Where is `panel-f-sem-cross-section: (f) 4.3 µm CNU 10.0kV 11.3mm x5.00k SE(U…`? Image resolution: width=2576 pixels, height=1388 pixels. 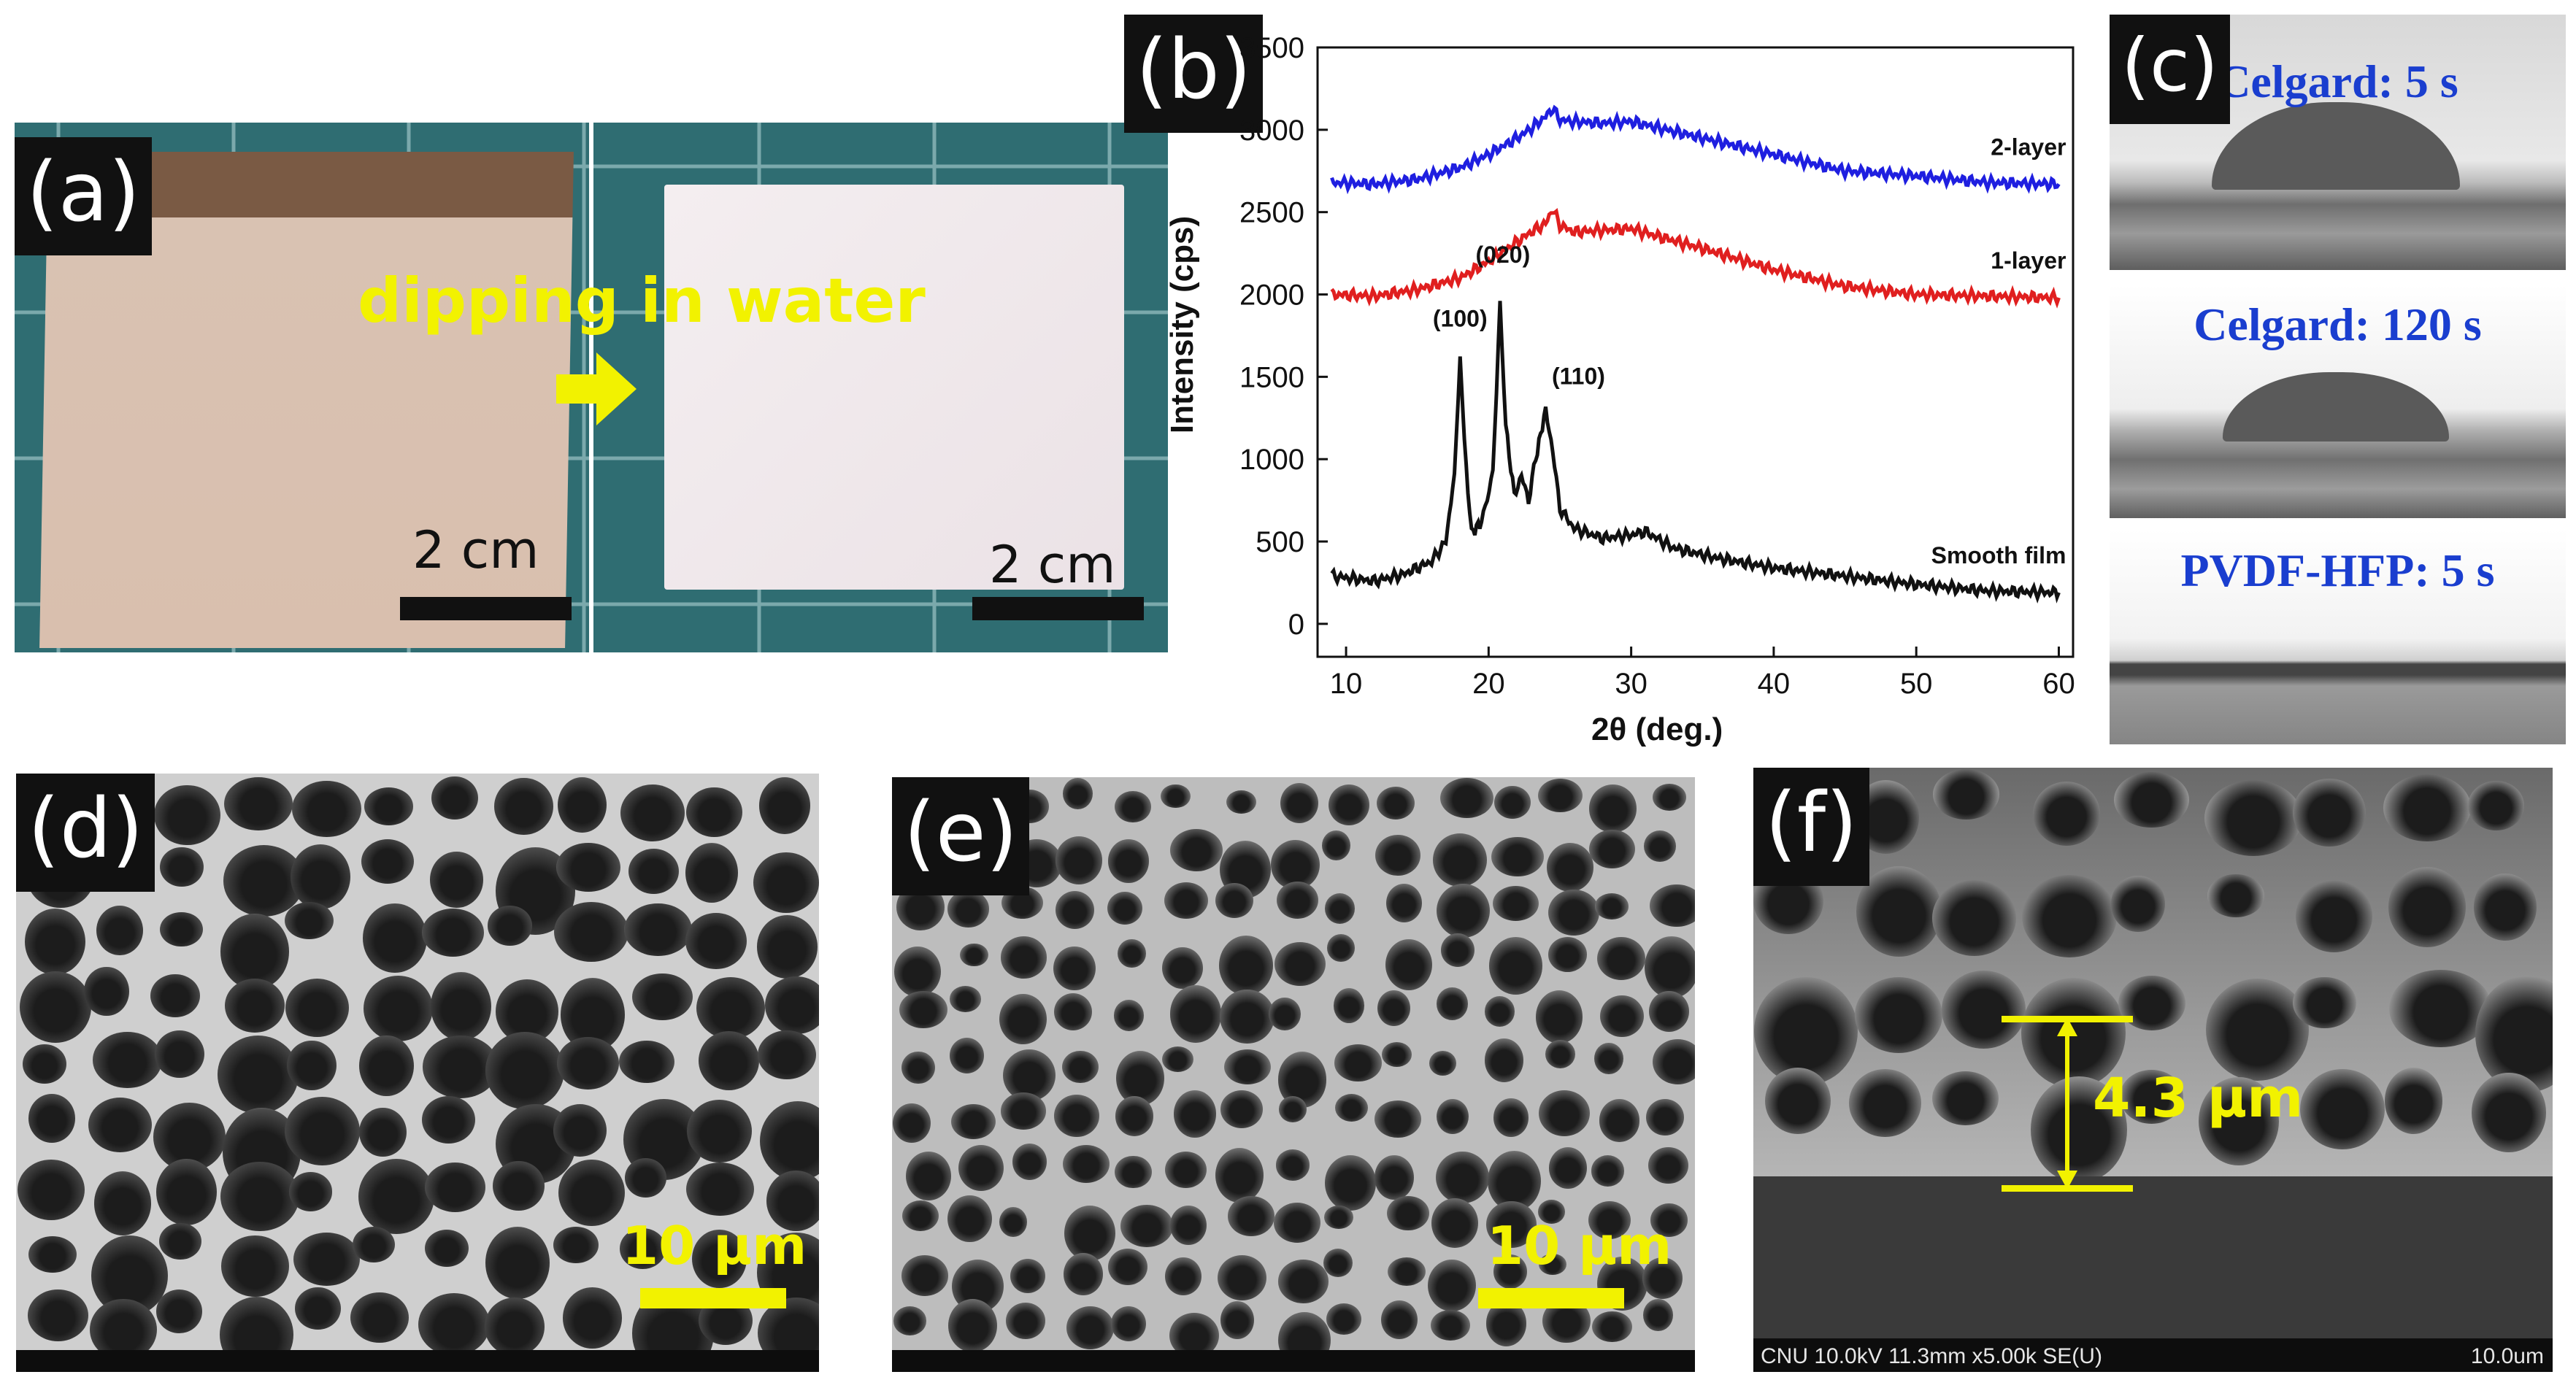 panel-f-sem-cross-section: (f) 4.3 µm CNU 10.0kV 11.3mm x5.00k SE(U… is located at coordinates (2153, 1070).